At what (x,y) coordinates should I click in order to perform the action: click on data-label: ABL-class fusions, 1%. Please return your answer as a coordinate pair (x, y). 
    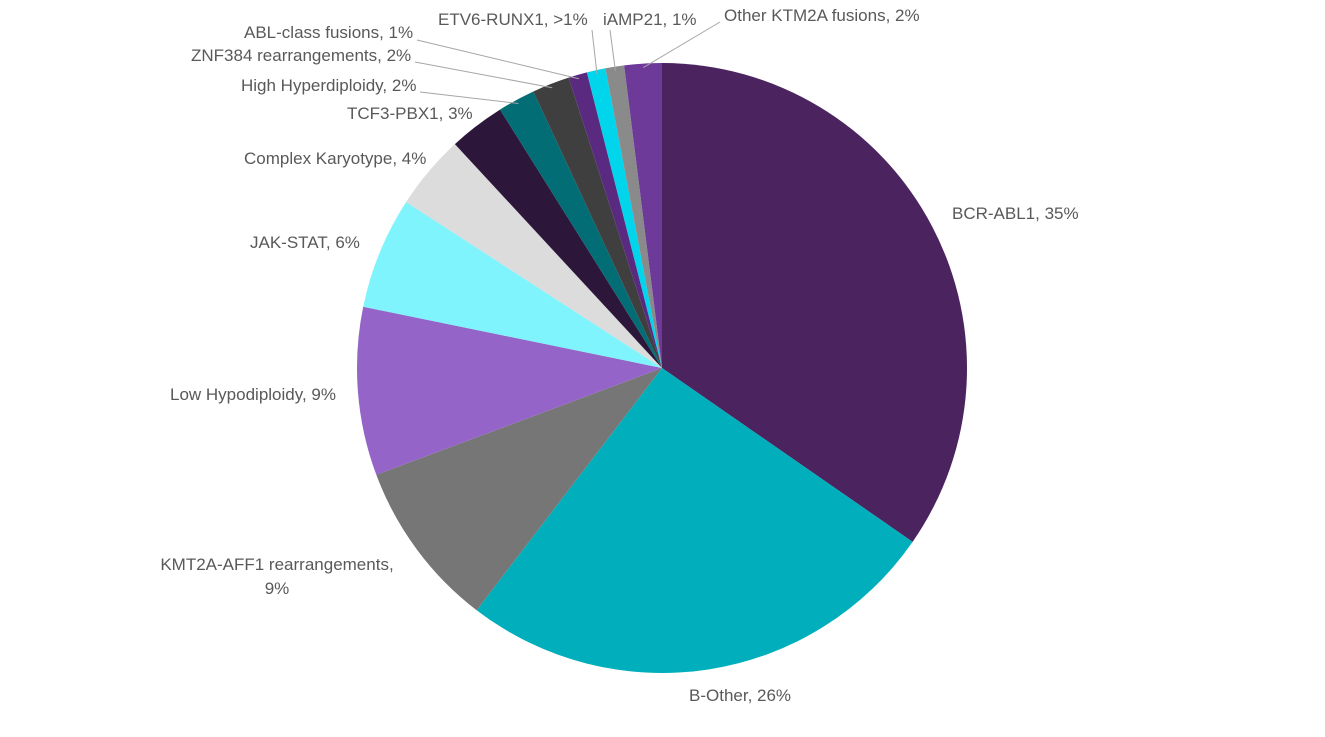
    Looking at the image, I should click on (329, 32).